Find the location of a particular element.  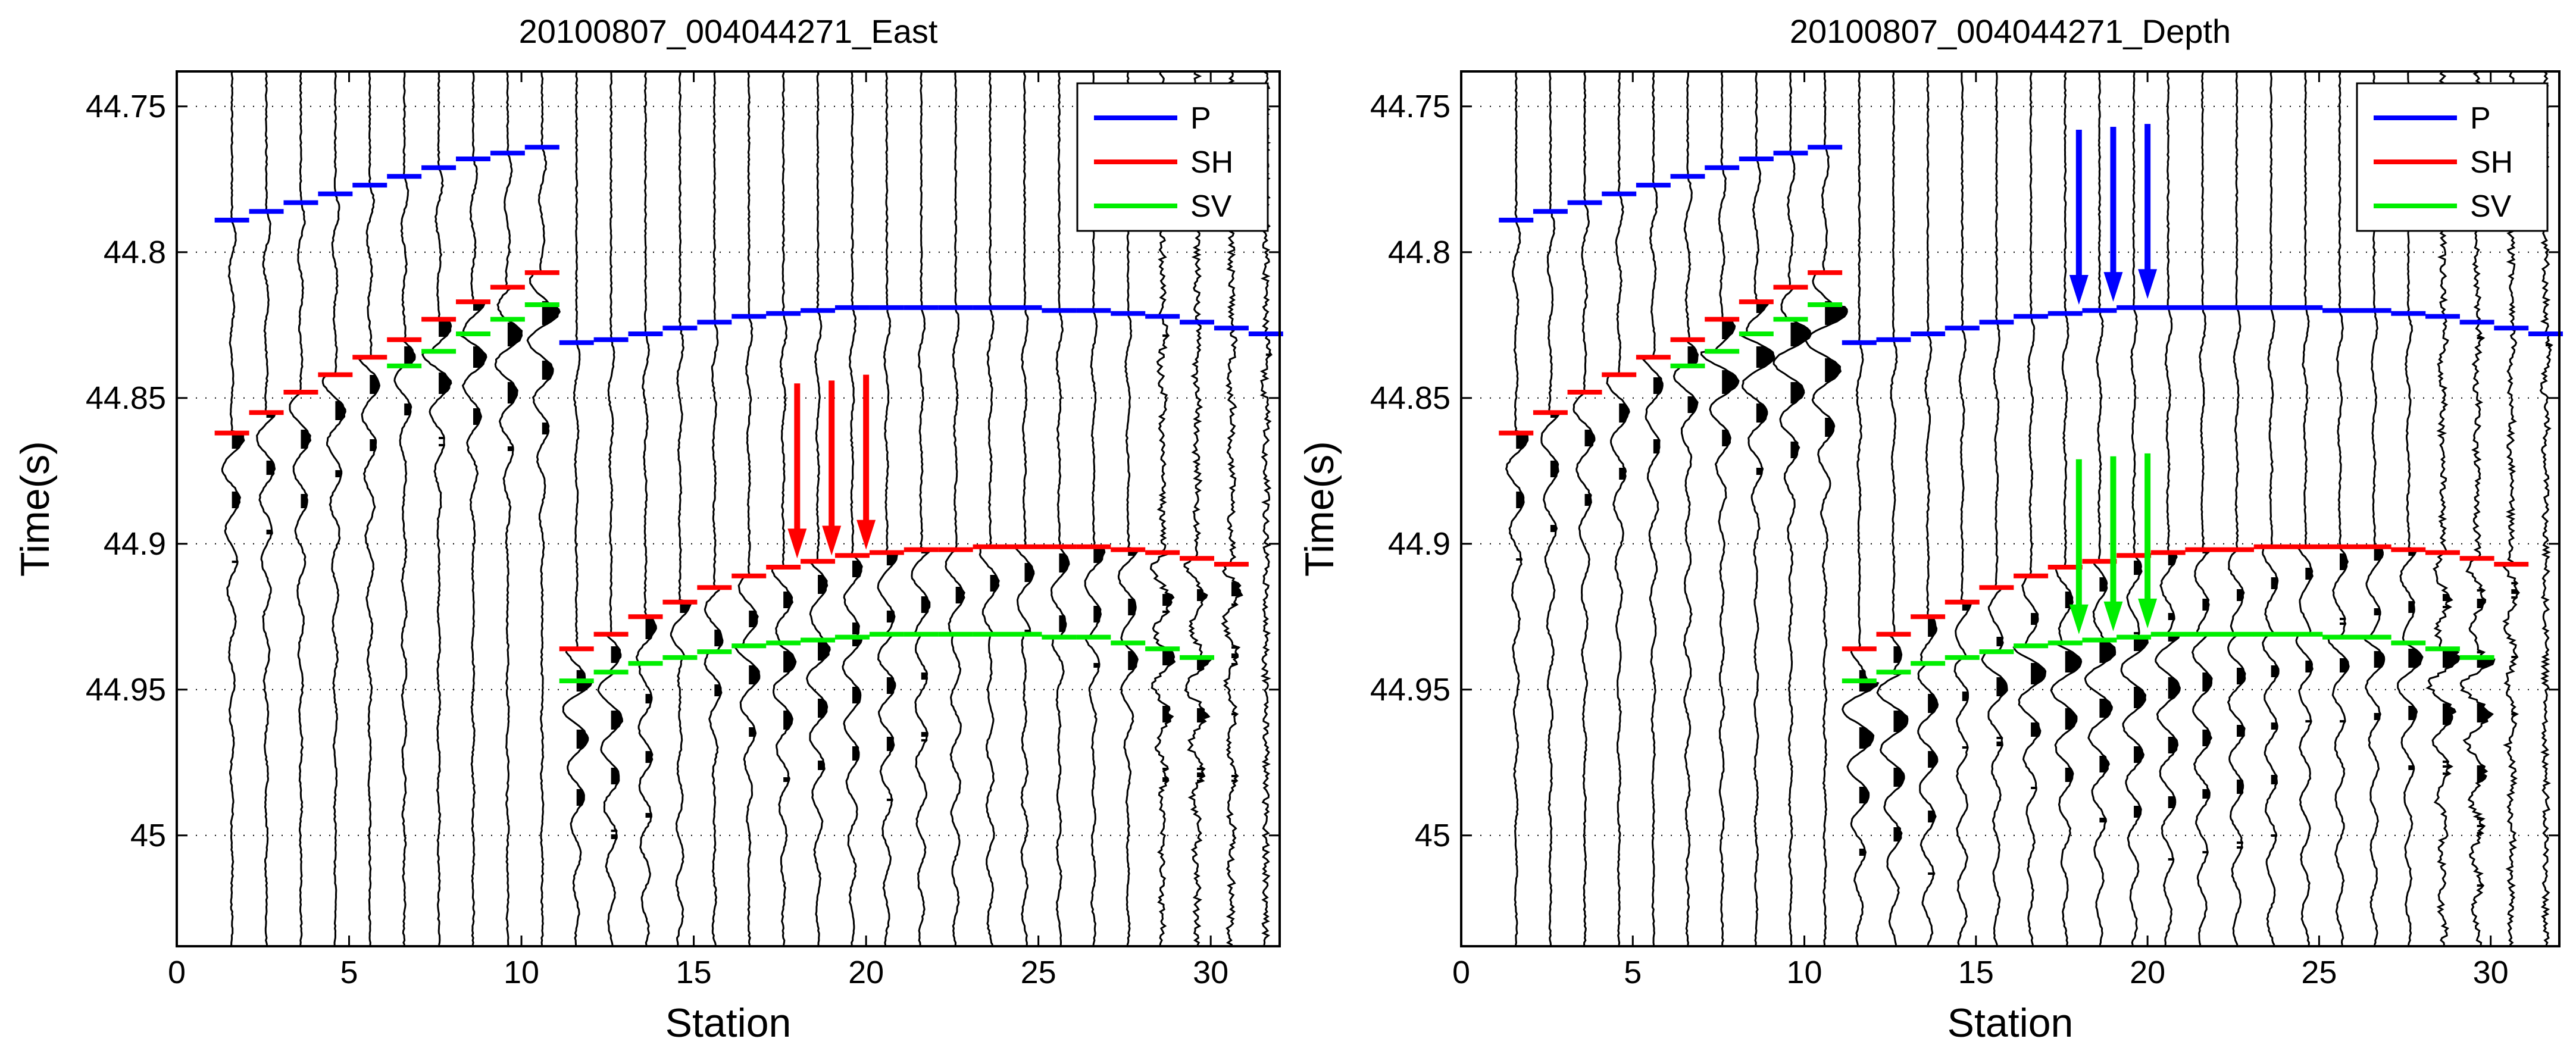

legend-label-sv: SV is located at coordinates (1211, 206).